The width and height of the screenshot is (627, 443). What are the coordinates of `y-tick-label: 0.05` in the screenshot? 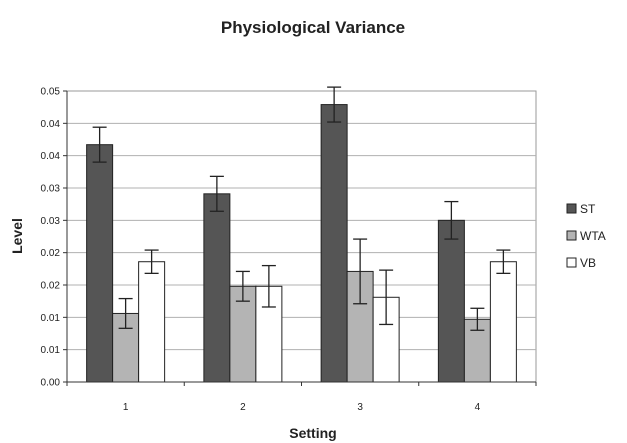 It's located at (51, 92).